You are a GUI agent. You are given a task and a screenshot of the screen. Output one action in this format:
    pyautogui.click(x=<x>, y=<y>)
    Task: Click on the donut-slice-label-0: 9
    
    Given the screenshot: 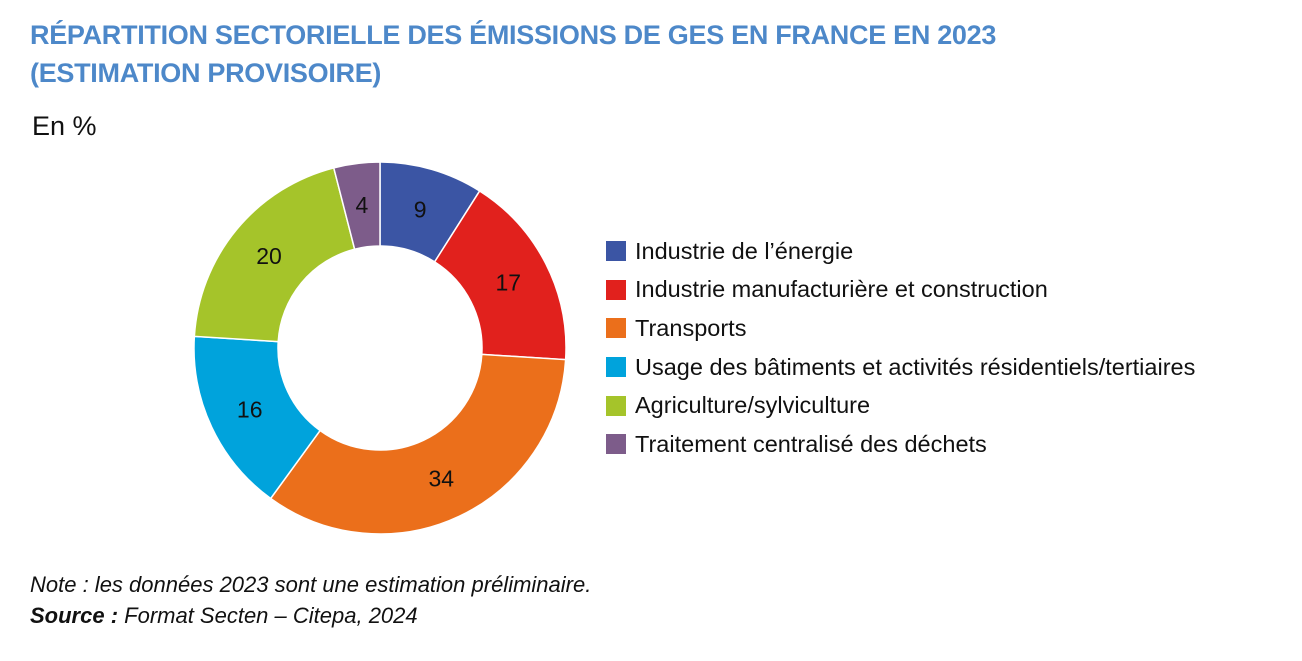 What is the action you would take?
    pyautogui.click(x=420, y=210)
    